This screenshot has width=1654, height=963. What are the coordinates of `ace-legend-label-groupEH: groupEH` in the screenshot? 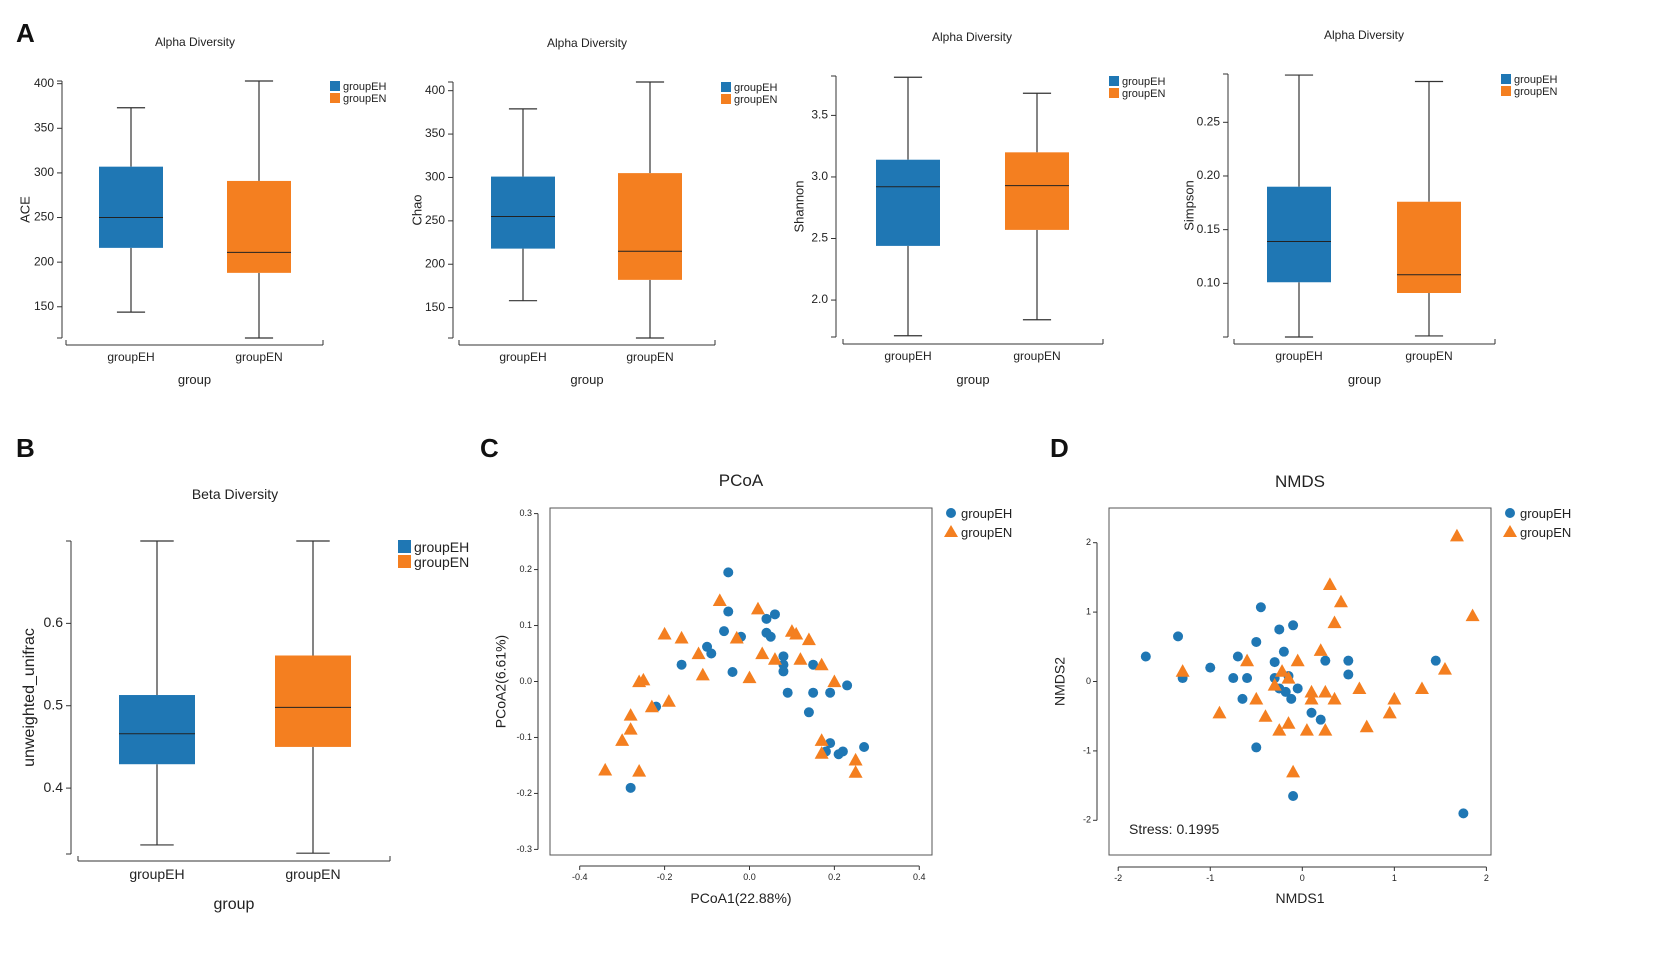 It's located at (364, 87).